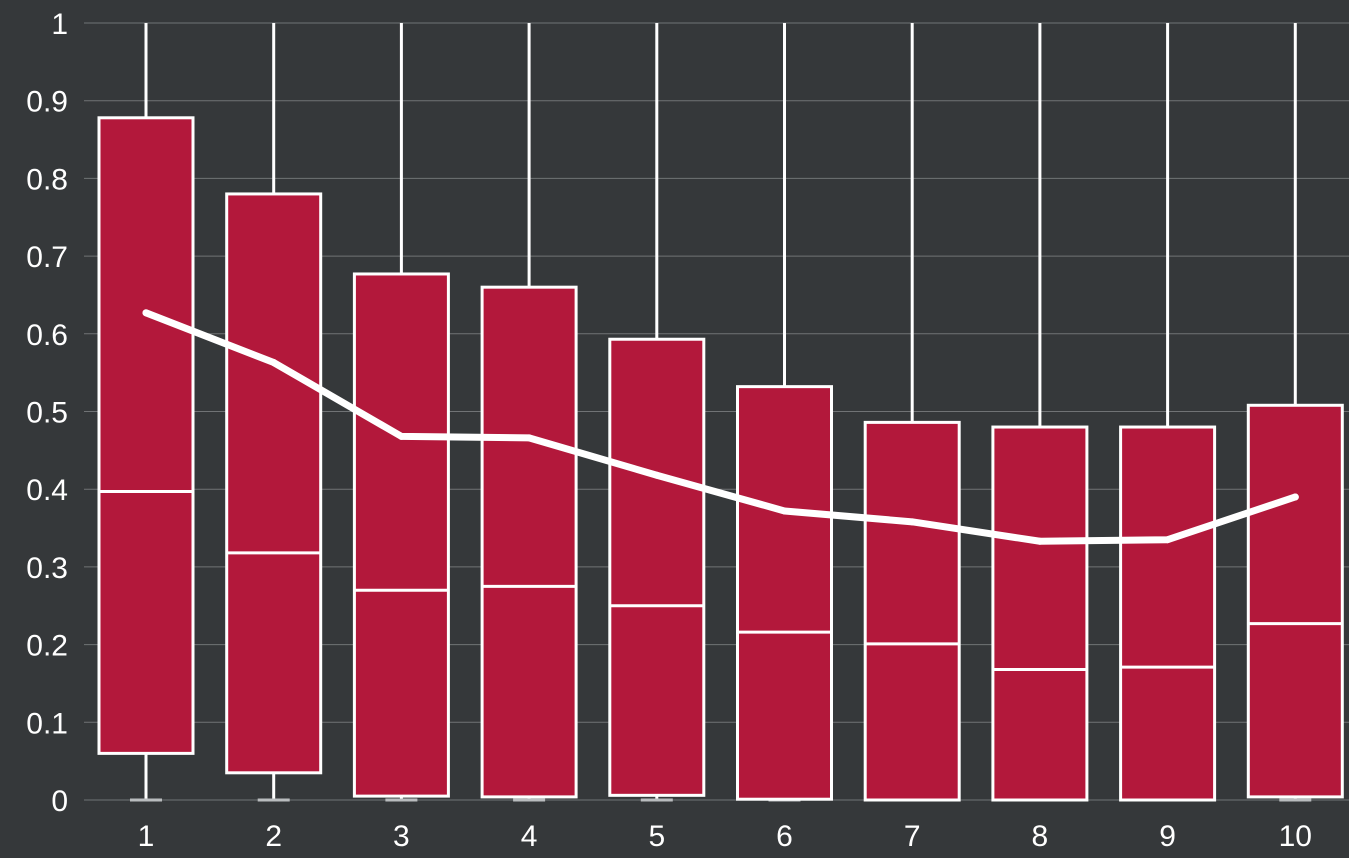  What do you see at coordinates (59, 801) in the screenshot?
I see `y-tick-label-0: 0` at bounding box center [59, 801].